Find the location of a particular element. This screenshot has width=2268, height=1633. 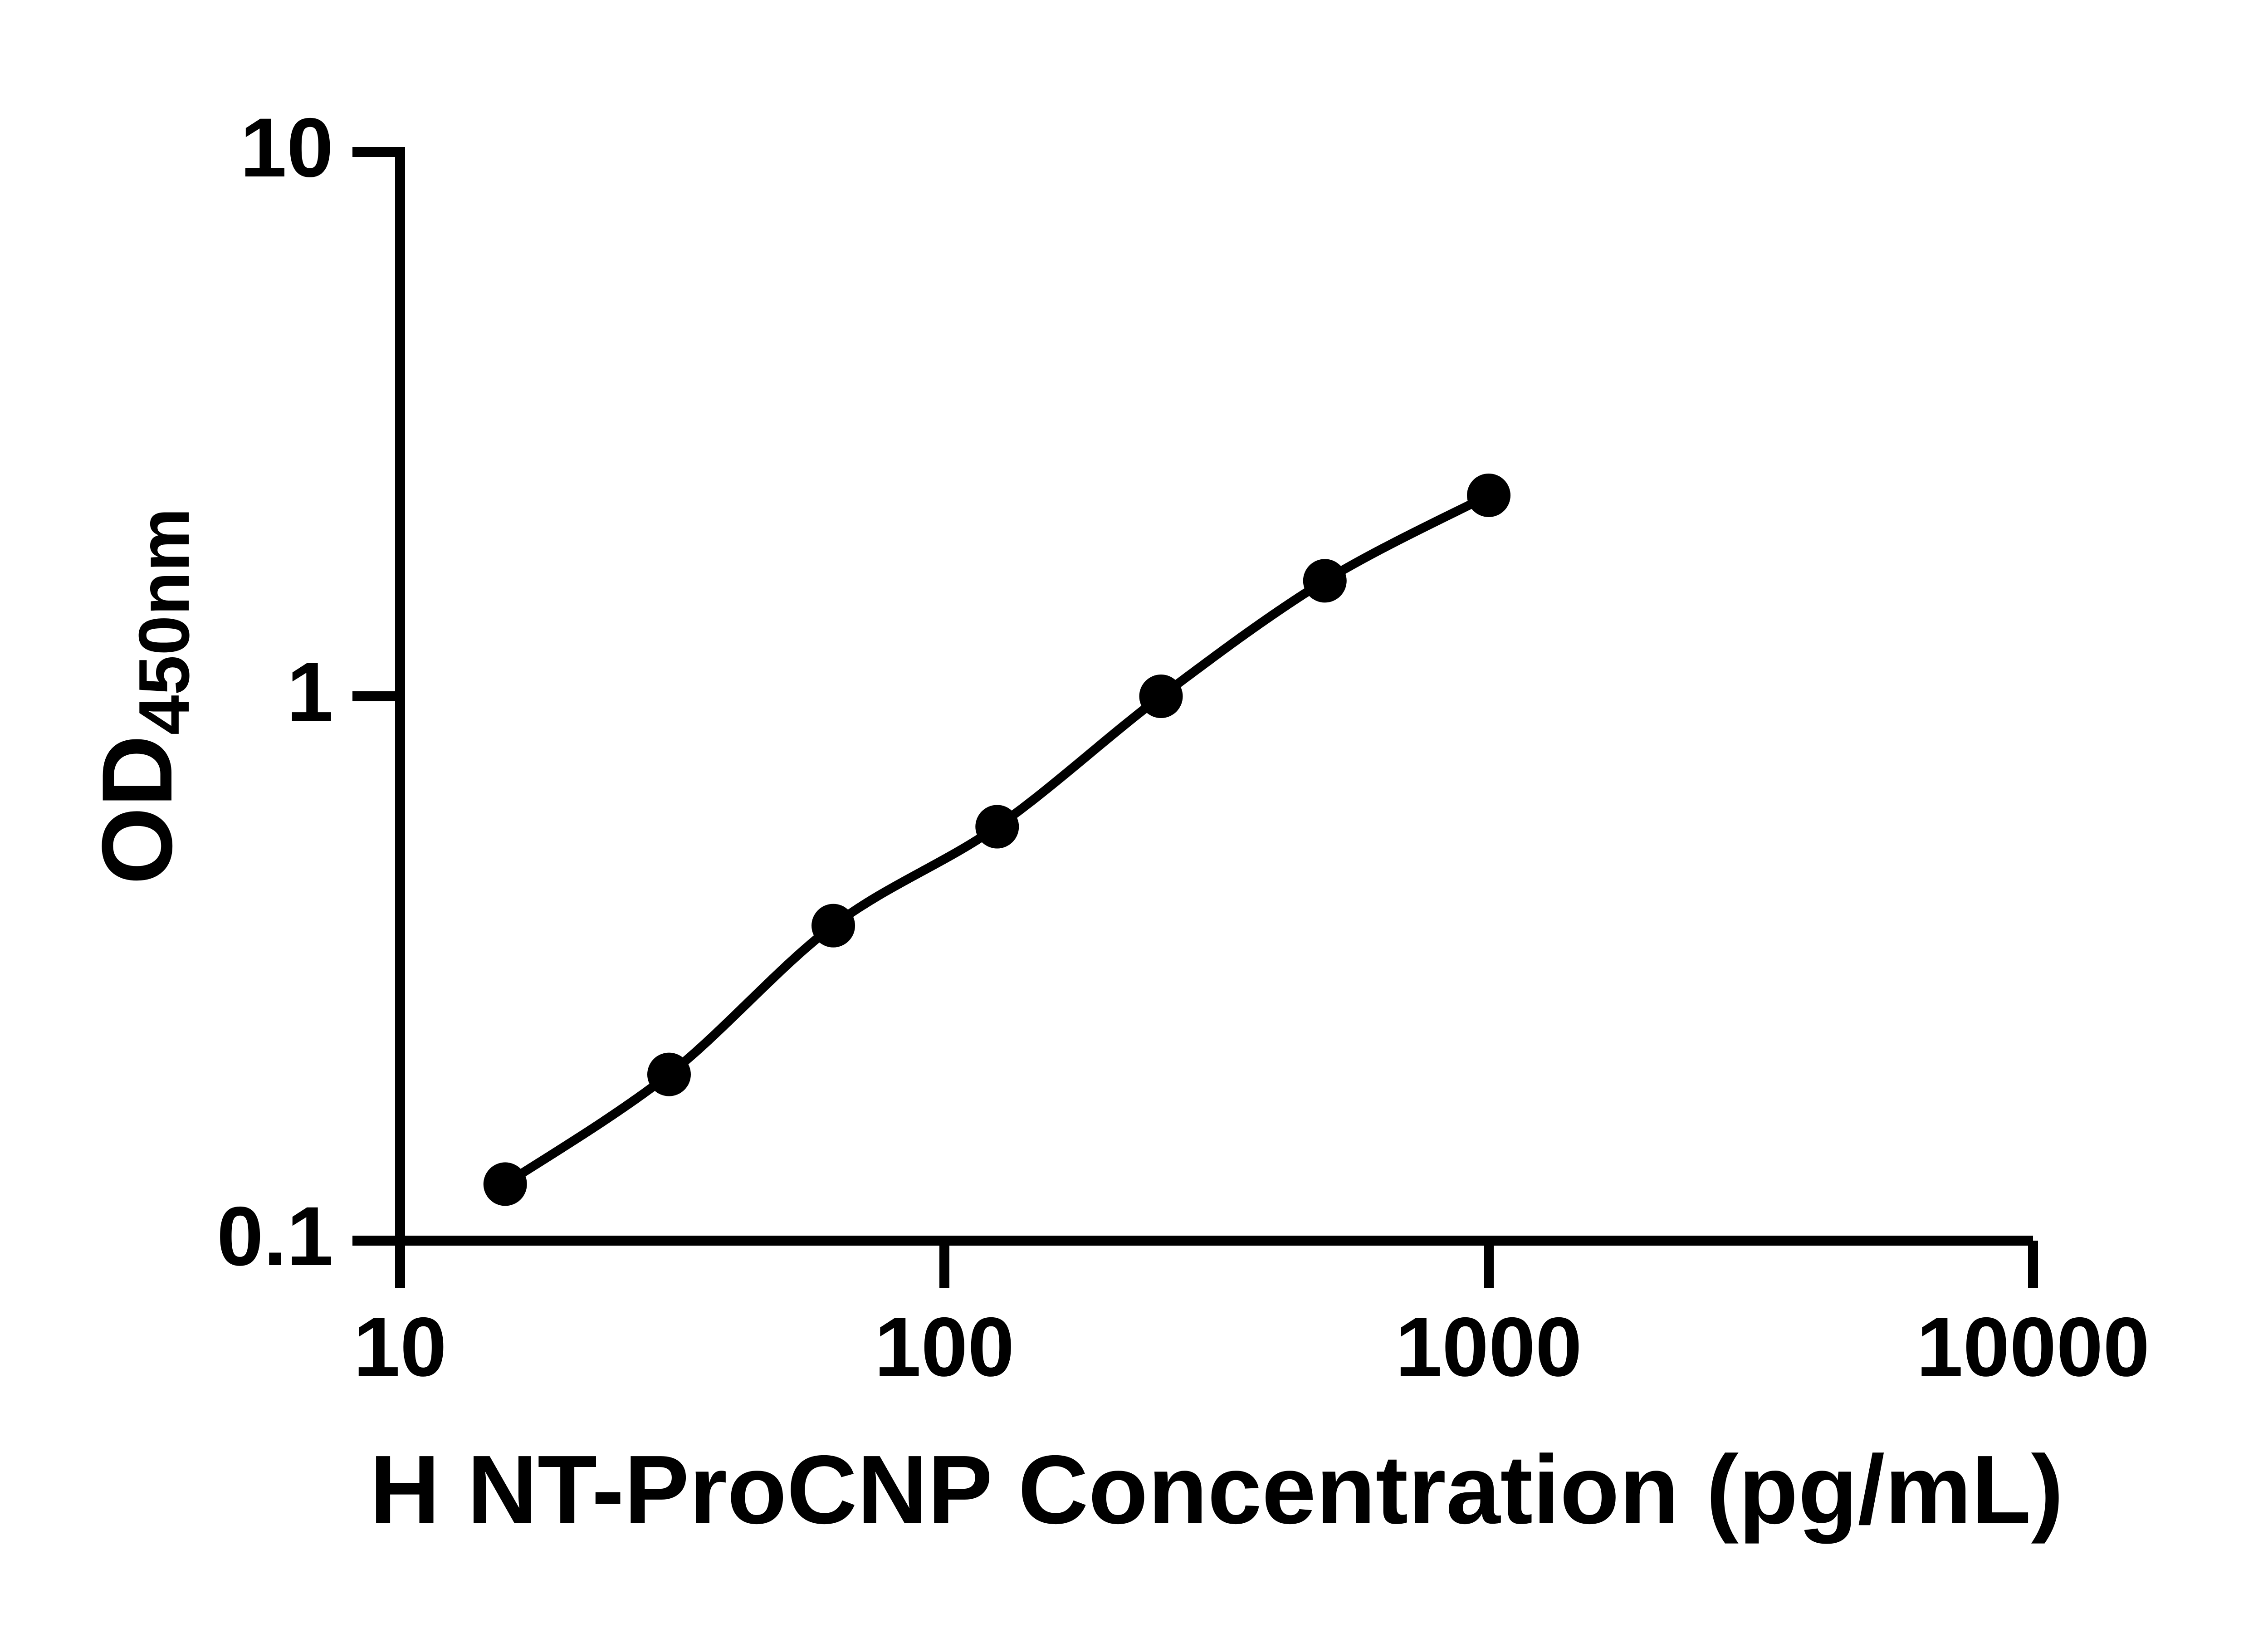

x-tick-label-3: 10000 is located at coordinates (2033, 1347).